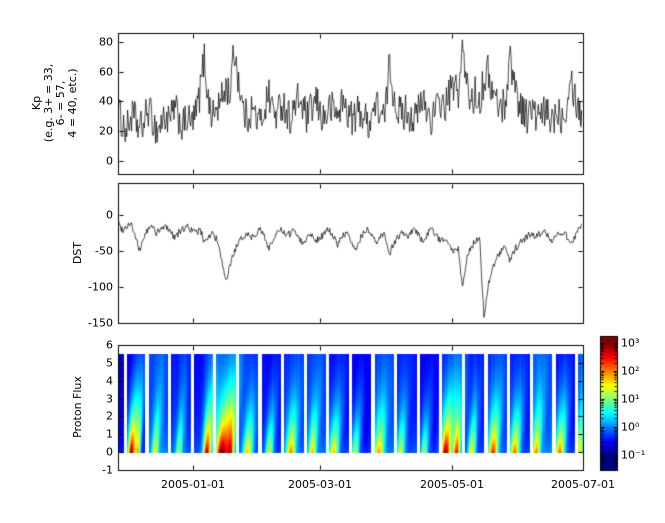 The width and height of the screenshot is (665, 523). I want to click on flux-y-tick-label: -1, so click(107, 470).